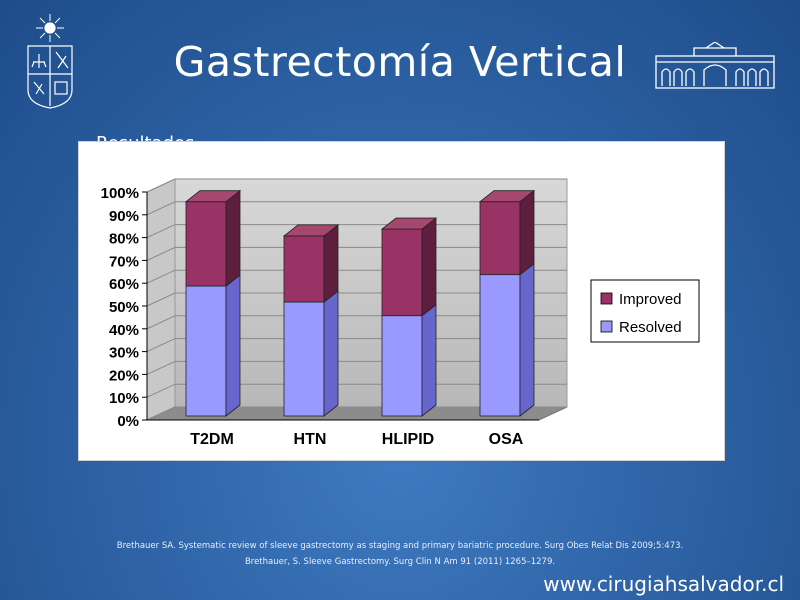 The image size is (800, 600). What do you see at coordinates (124, 216) in the screenshot?
I see `y-tick-label: 90%` at bounding box center [124, 216].